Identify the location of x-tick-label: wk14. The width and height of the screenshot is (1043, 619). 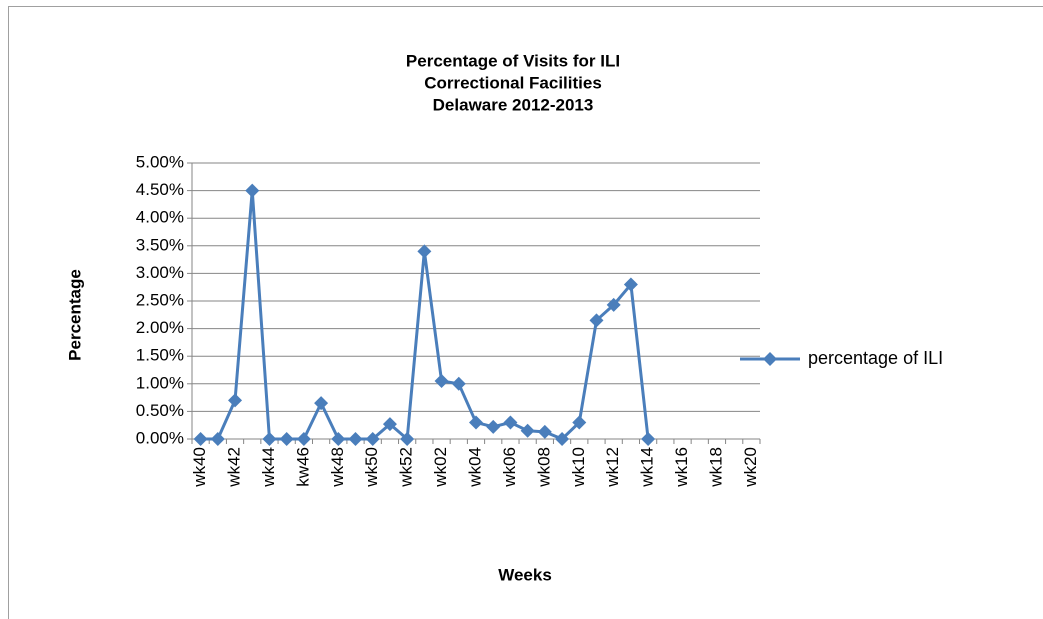
(647, 467).